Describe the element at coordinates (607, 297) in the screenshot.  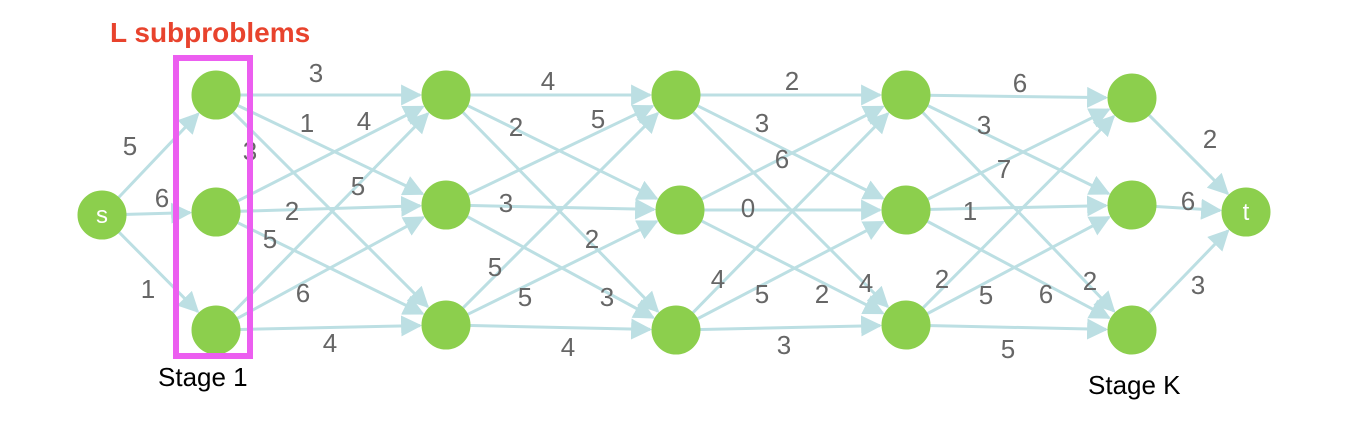
I see `edge-weight-n2b-n3c: 3` at that location.